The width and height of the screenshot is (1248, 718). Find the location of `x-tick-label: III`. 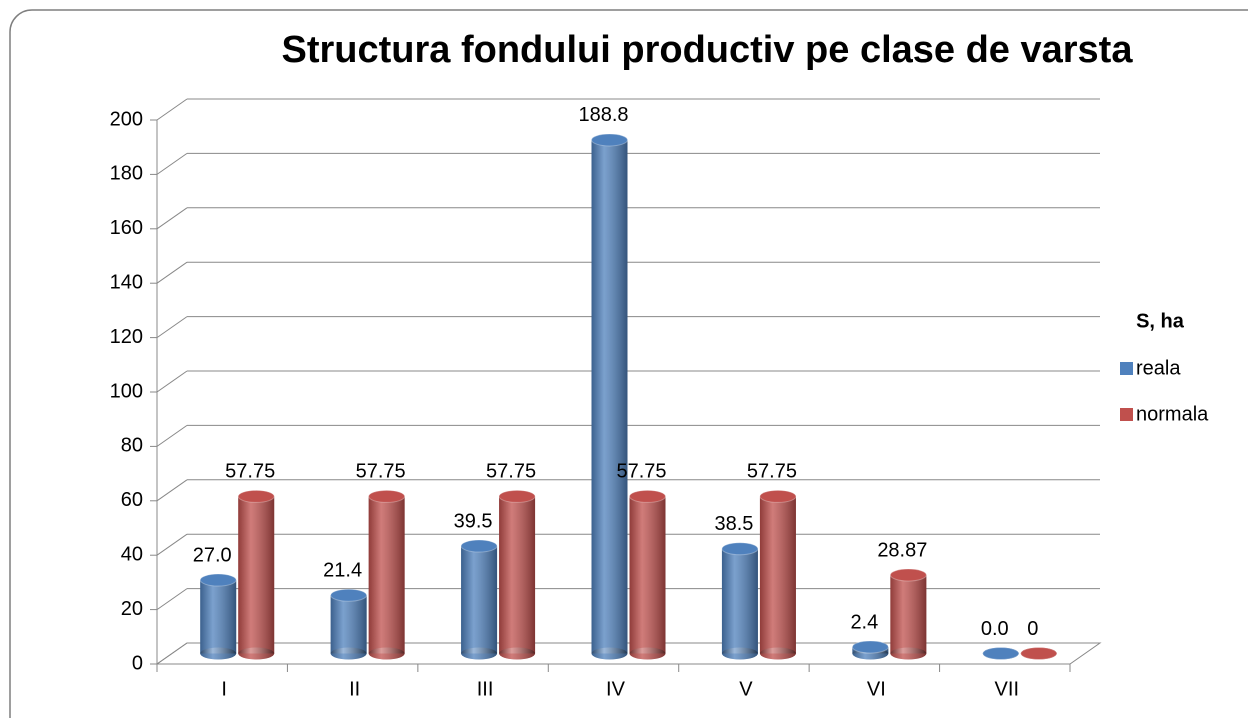

x-tick-label: III is located at coordinates (485, 689).